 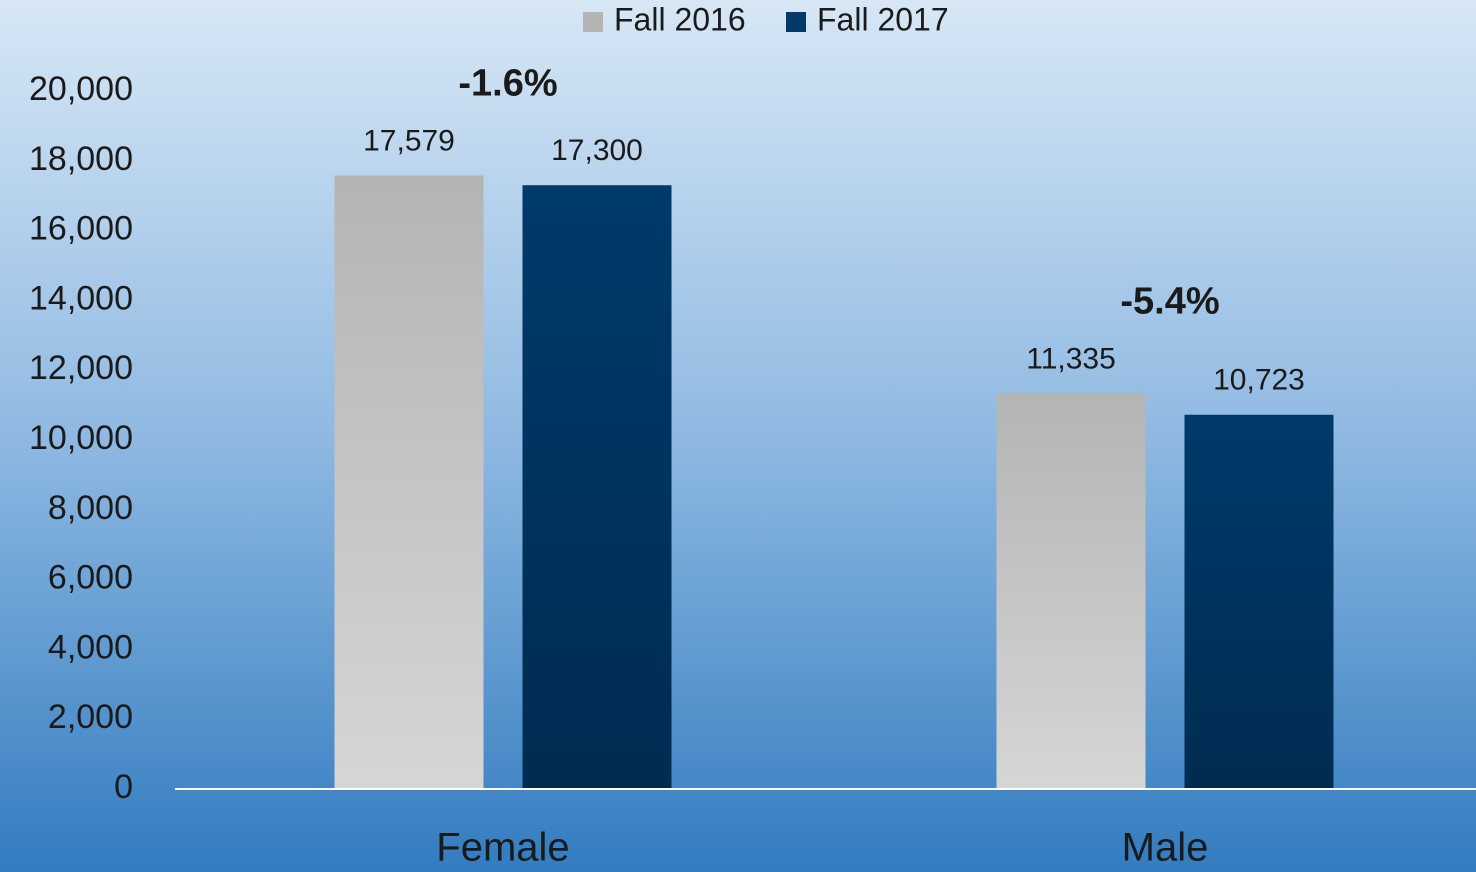 I want to click on y-tick-label: 16,000, so click(x=81, y=229).